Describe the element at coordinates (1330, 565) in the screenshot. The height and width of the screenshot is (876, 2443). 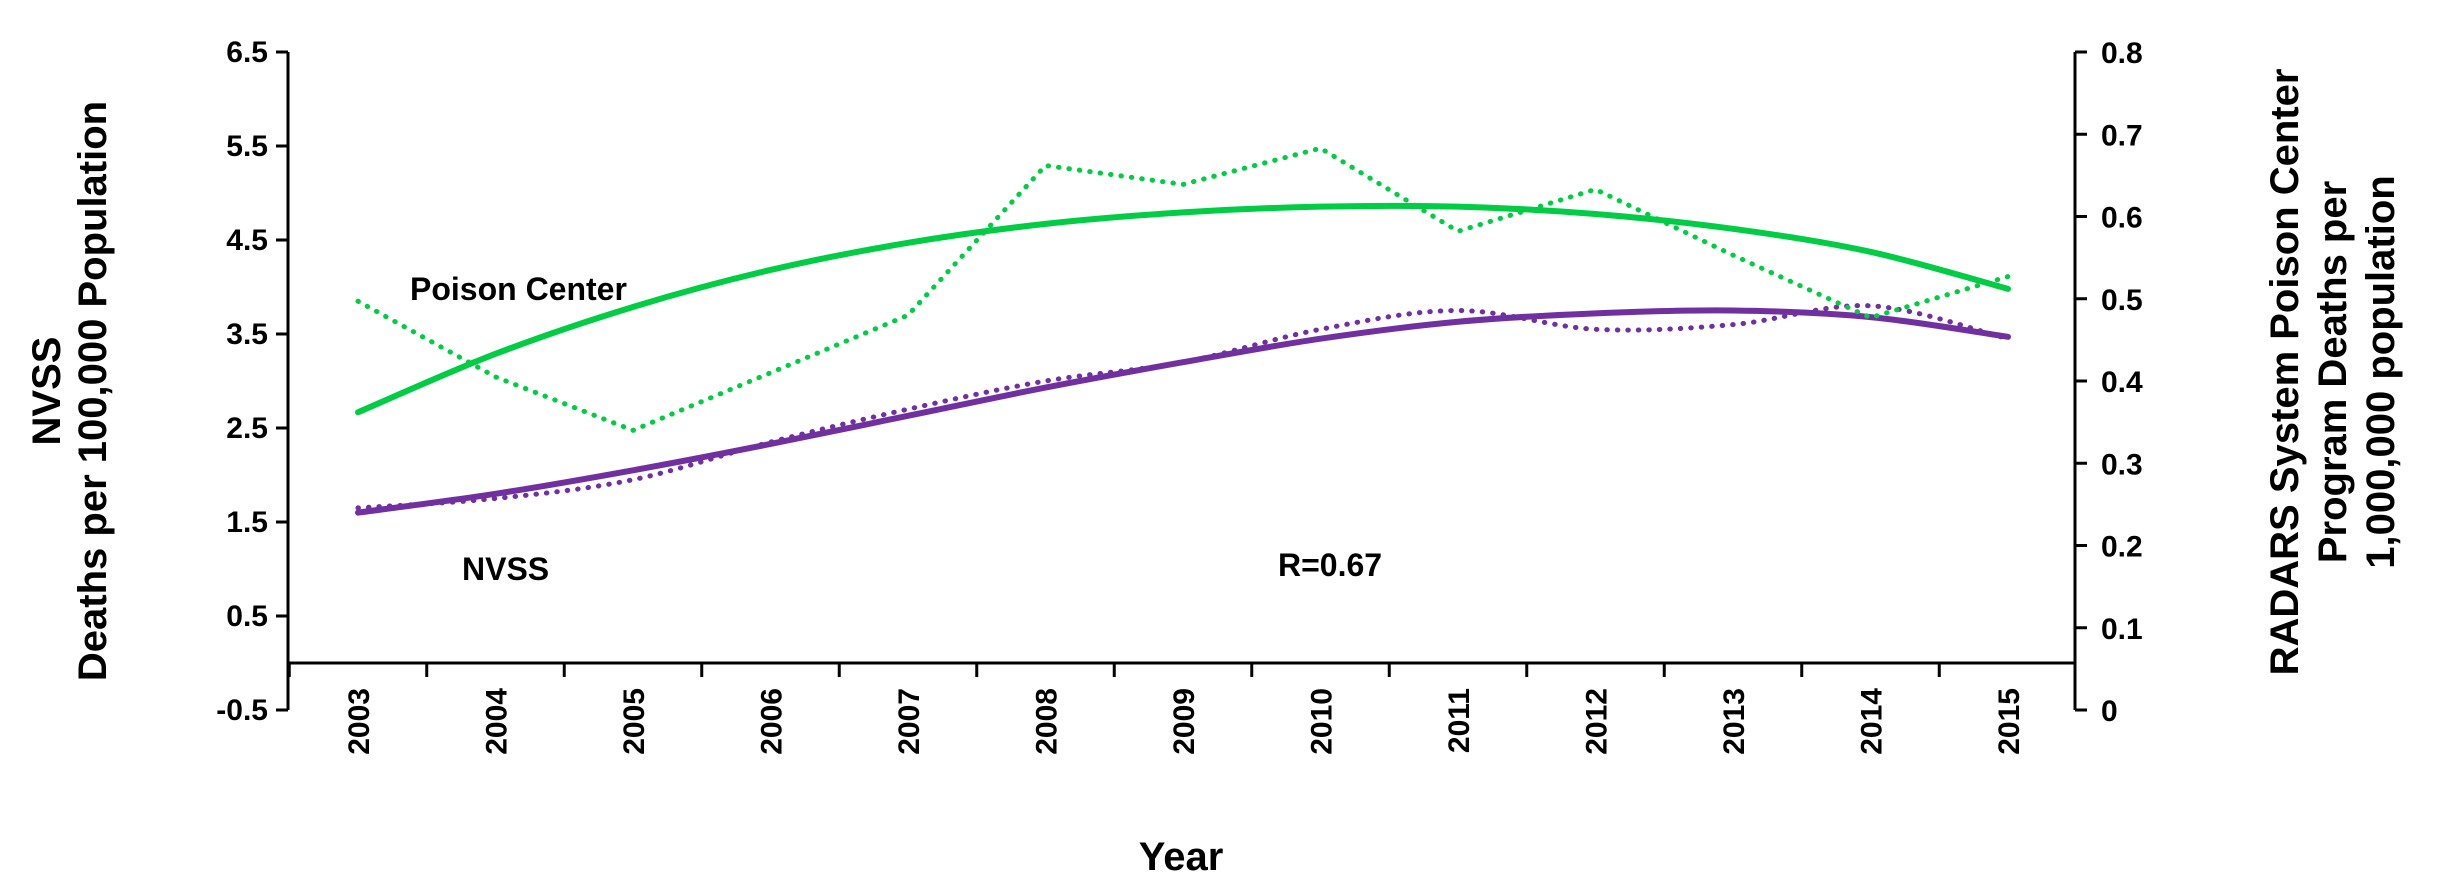
I see `correlation-label: R=0.67` at that location.